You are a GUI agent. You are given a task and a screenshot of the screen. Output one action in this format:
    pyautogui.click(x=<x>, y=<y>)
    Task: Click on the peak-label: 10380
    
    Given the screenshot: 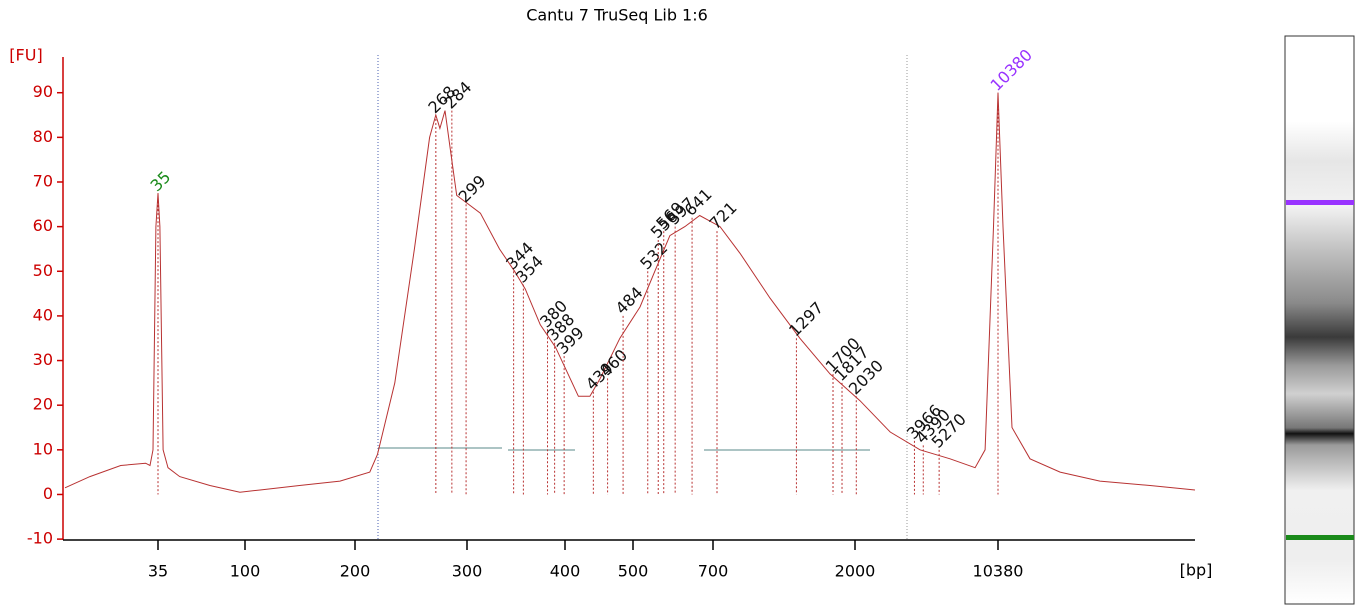 What is the action you would take?
    pyautogui.click(x=1011, y=69)
    